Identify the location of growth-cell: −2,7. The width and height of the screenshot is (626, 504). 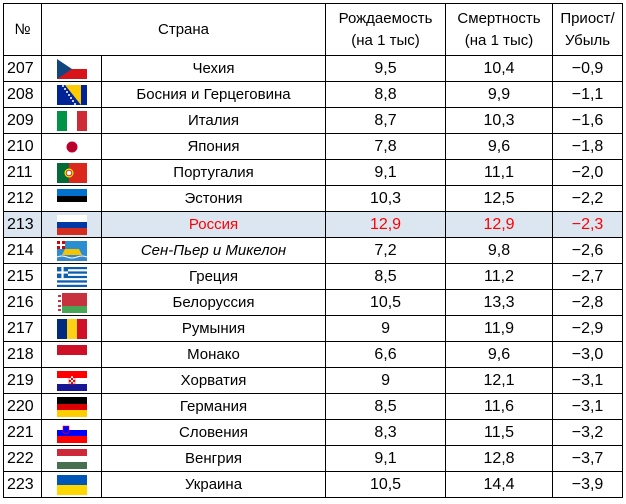
(588, 276).